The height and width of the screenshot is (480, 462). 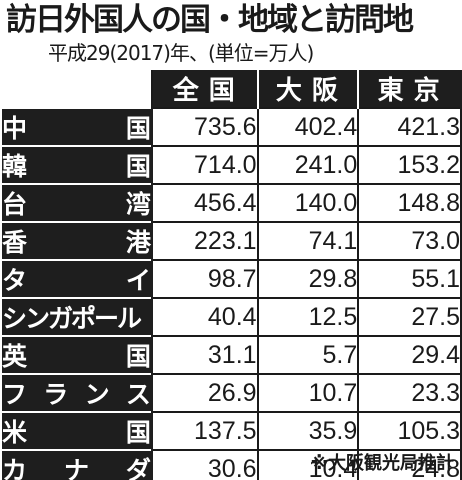 I want to click on table-corner, so click(x=77, y=89).